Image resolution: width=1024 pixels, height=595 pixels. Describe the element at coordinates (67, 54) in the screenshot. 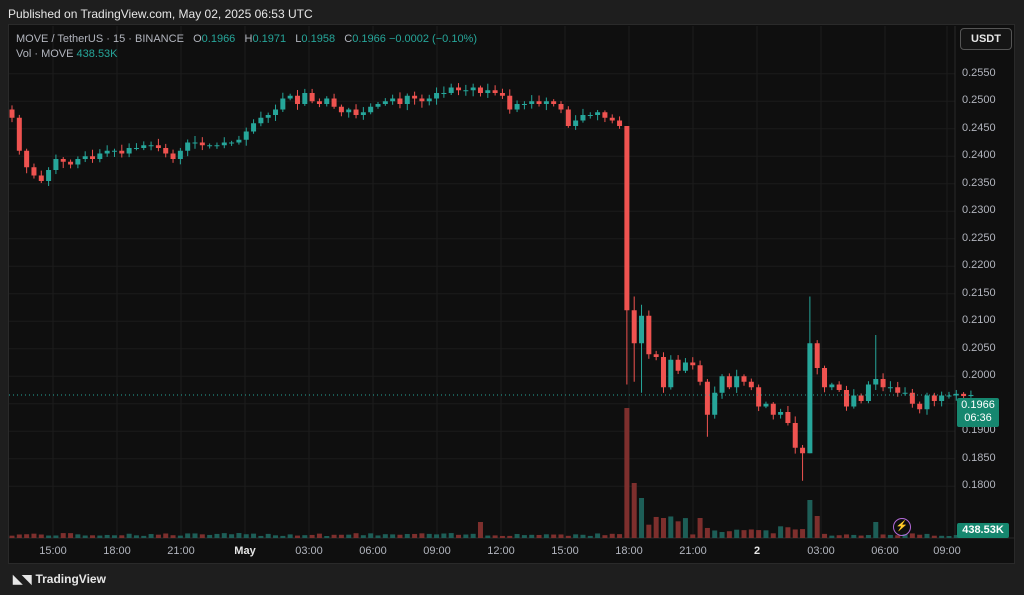

I see `volume-legend: Vol · MOVE 438.53K` at that location.